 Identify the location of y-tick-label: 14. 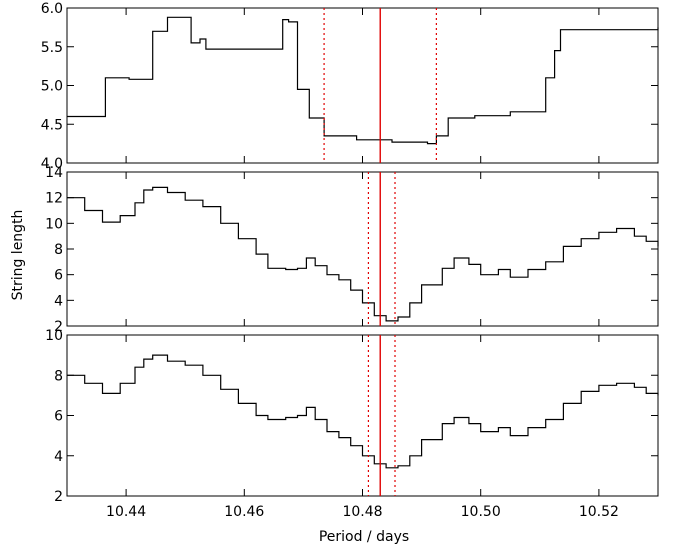
(54, 173).